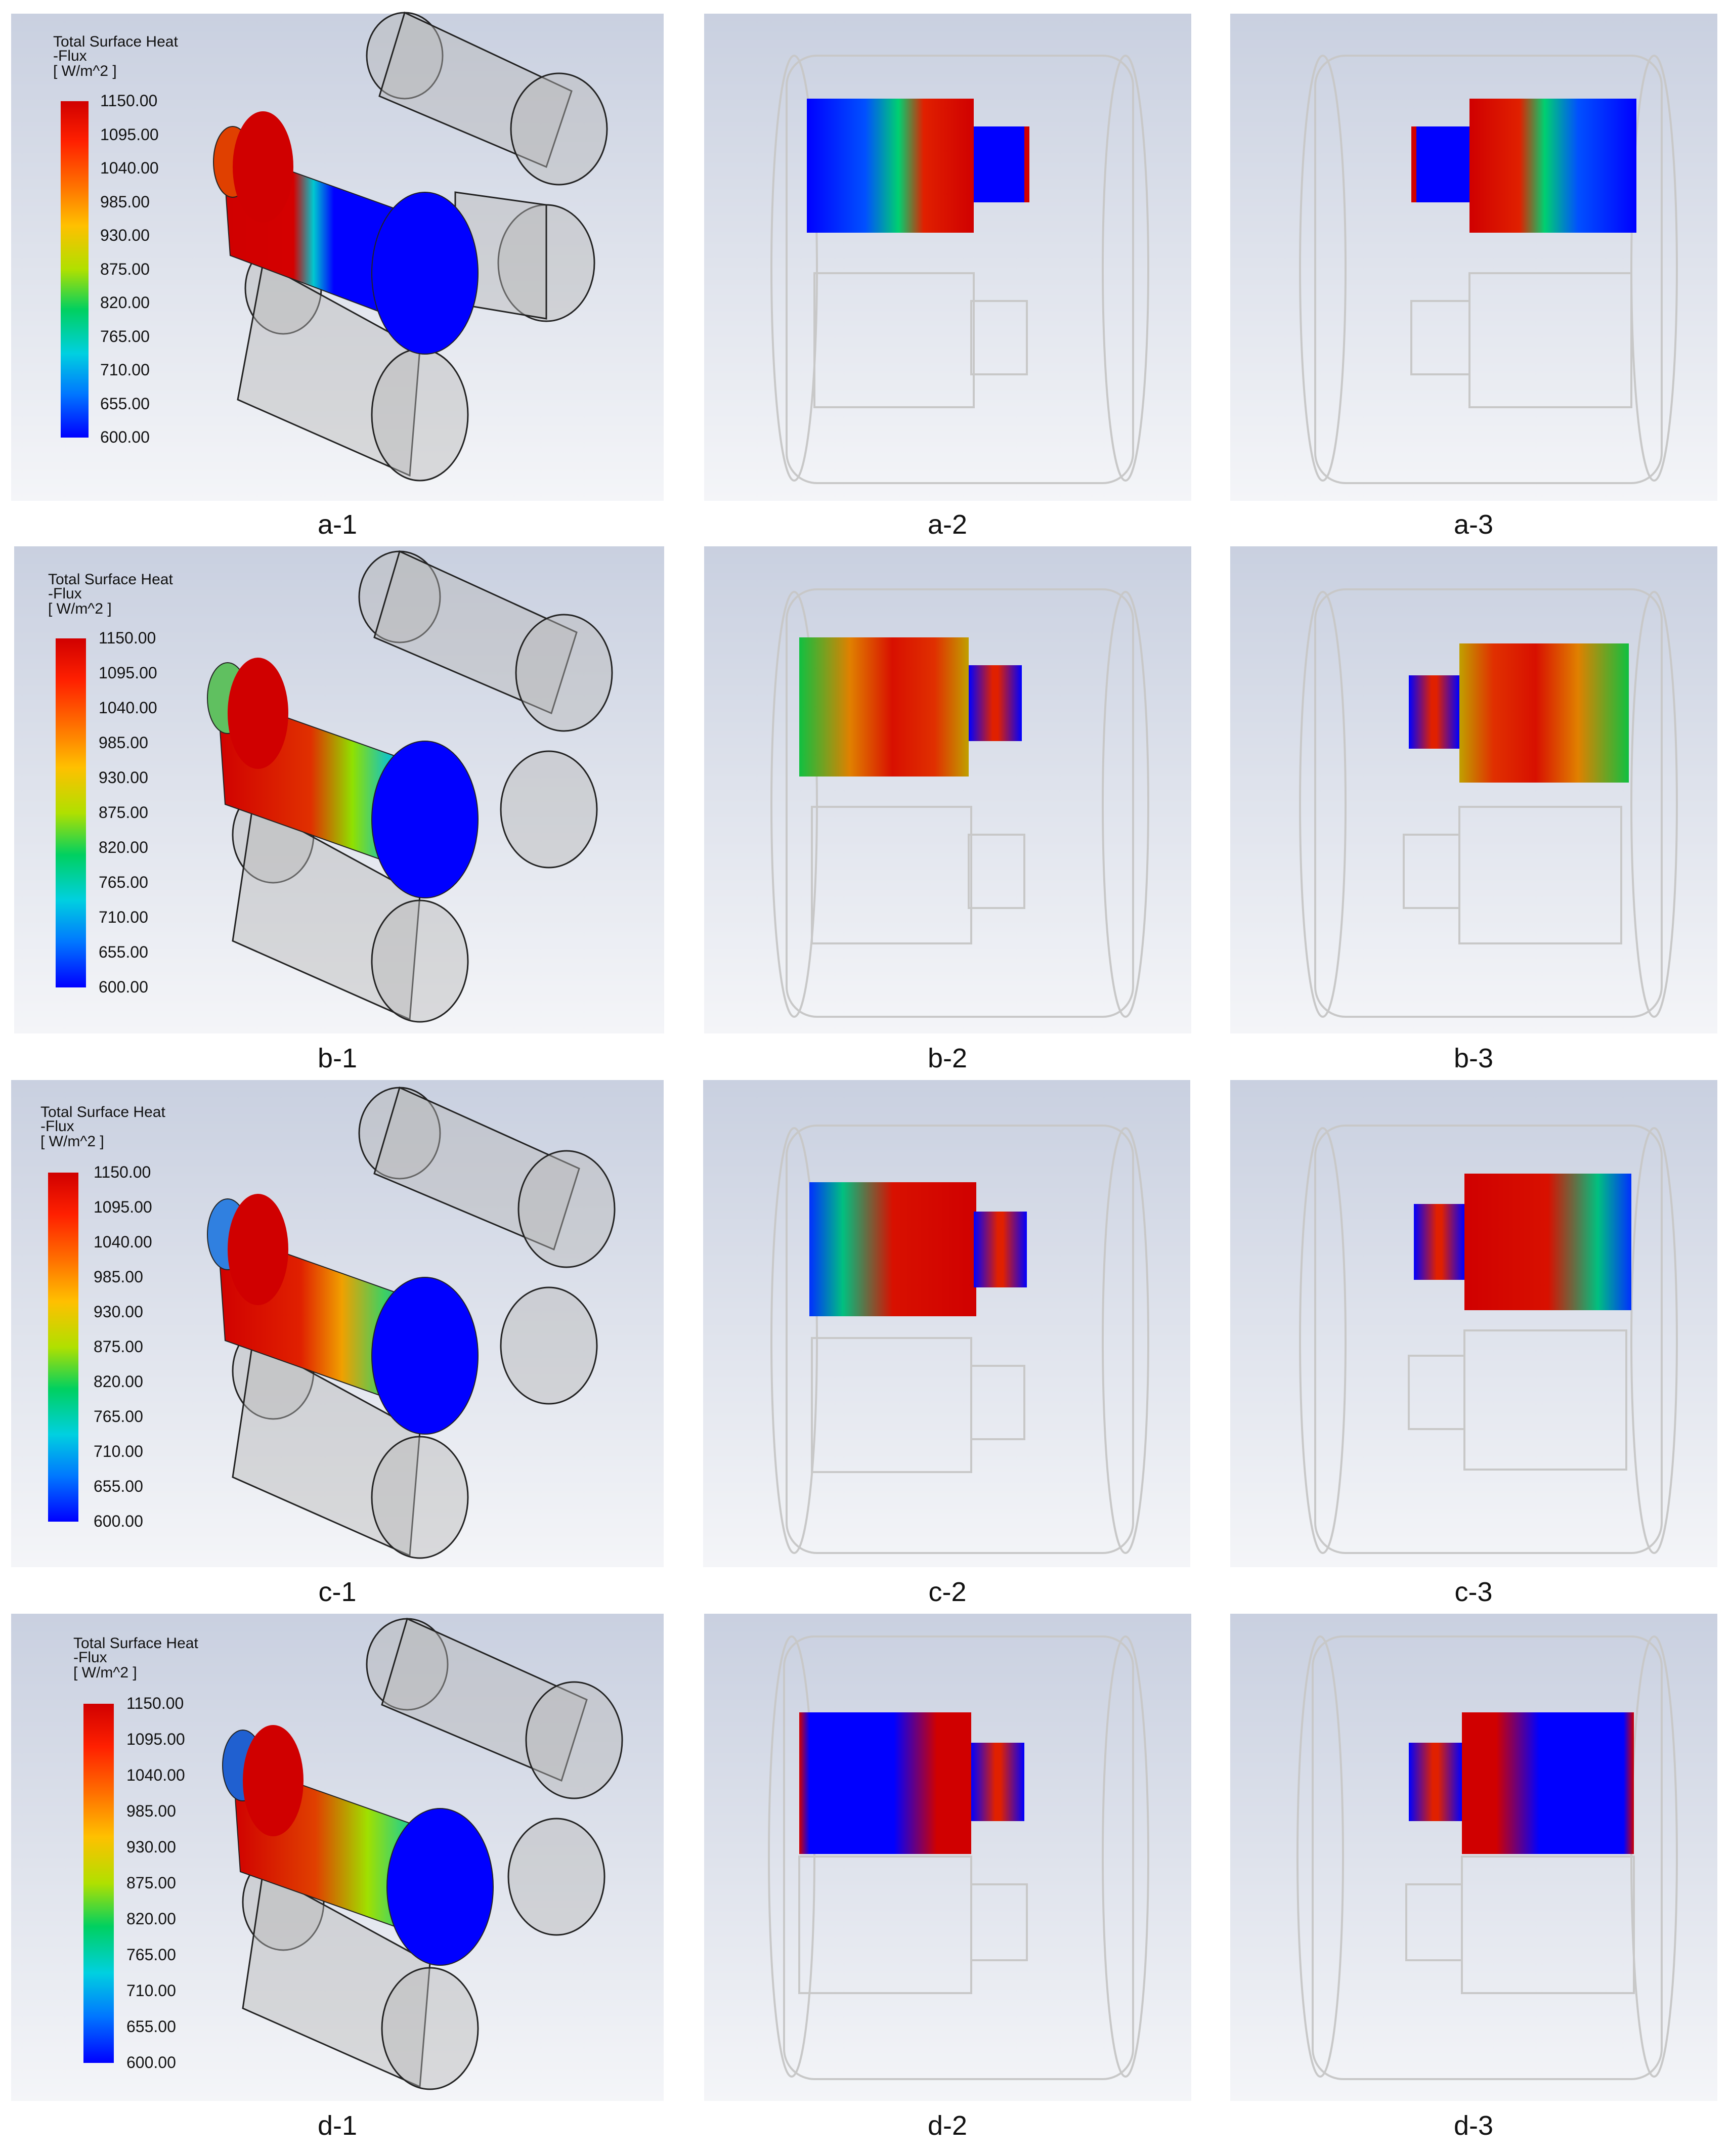  What do you see at coordinates (947, 1058) in the screenshot?
I see `caption: b-2` at bounding box center [947, 1058].